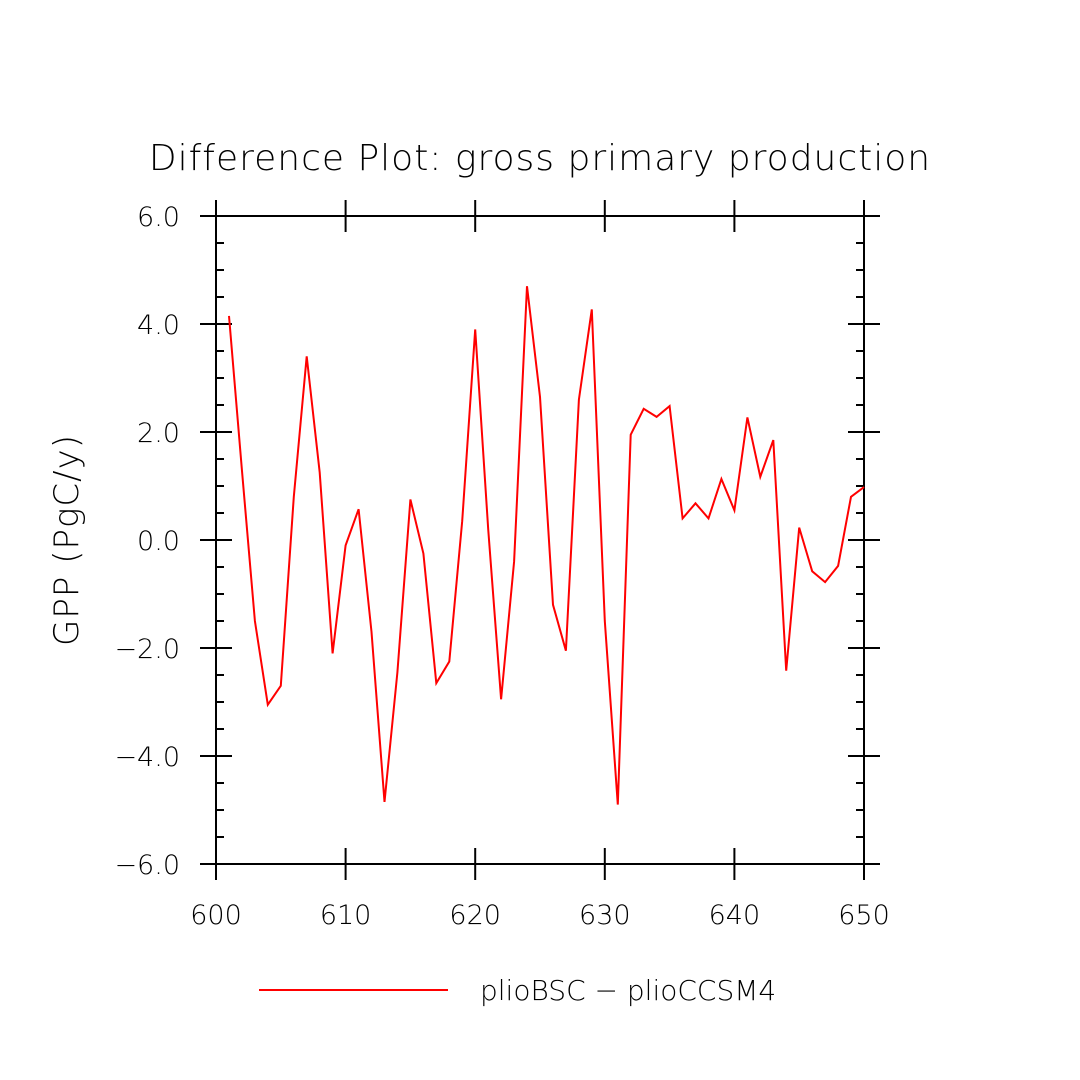 Image resolution: width=1080 pixels, height=1080 pixels. What do you see at coordinates (147, 757) in the screenshot?
I see `y-tick-label: −4.0` at bounding box center [147, 757].